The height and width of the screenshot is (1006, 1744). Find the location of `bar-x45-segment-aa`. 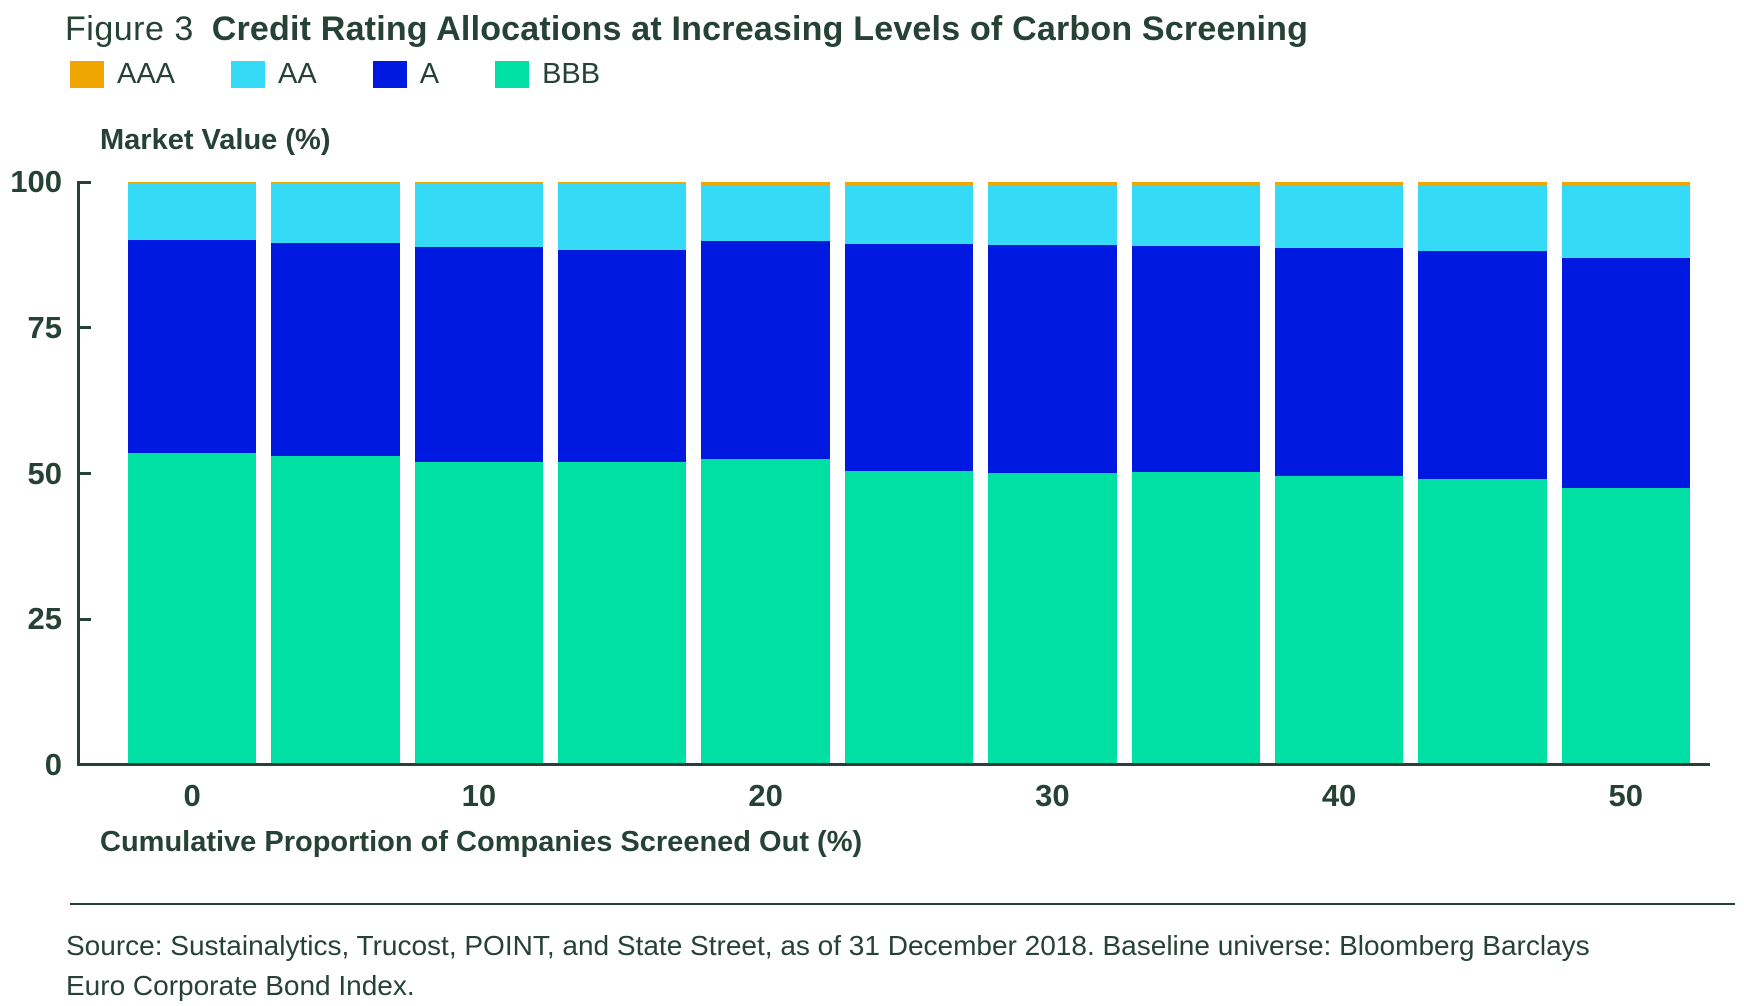

bar-x45-segment-aa is located at coordinates (1482, 218).